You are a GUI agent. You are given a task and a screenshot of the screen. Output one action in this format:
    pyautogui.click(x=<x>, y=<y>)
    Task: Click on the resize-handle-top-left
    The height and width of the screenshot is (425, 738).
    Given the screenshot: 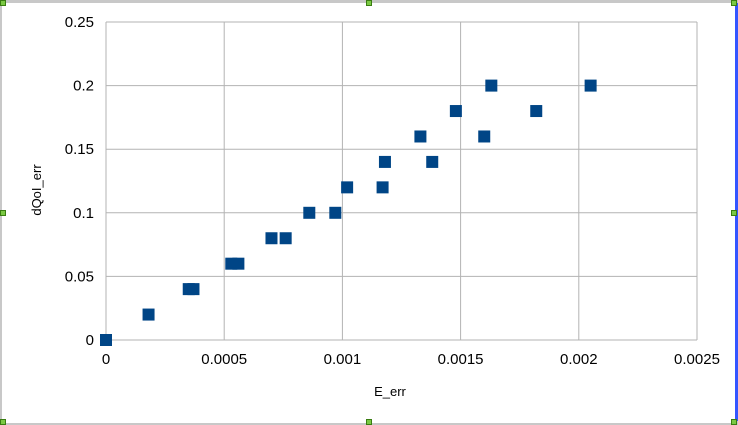 What is the action you would take?
    pyautogui.click(x=3, y=3)
    